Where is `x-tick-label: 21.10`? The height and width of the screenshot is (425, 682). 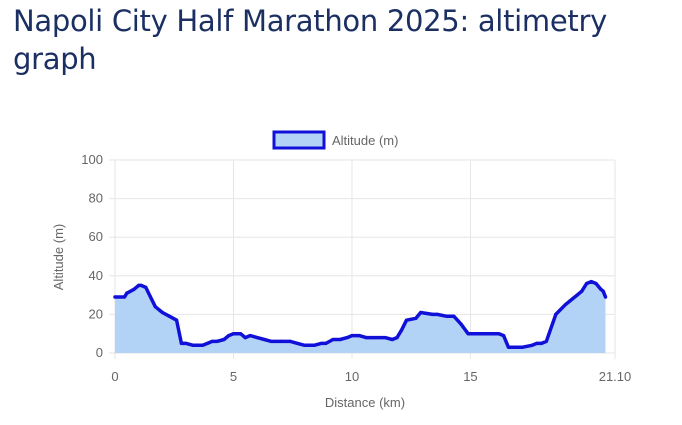
x-tick-label: 21.10 is located at coordinates (615, 376).